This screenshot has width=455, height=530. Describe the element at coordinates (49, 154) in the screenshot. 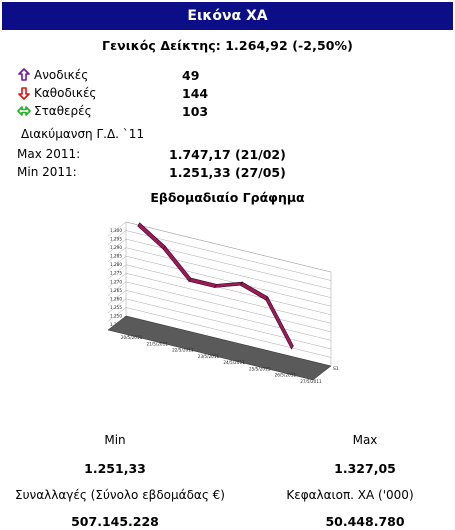

I see `max-2011-label: Max 2011:` at that location.